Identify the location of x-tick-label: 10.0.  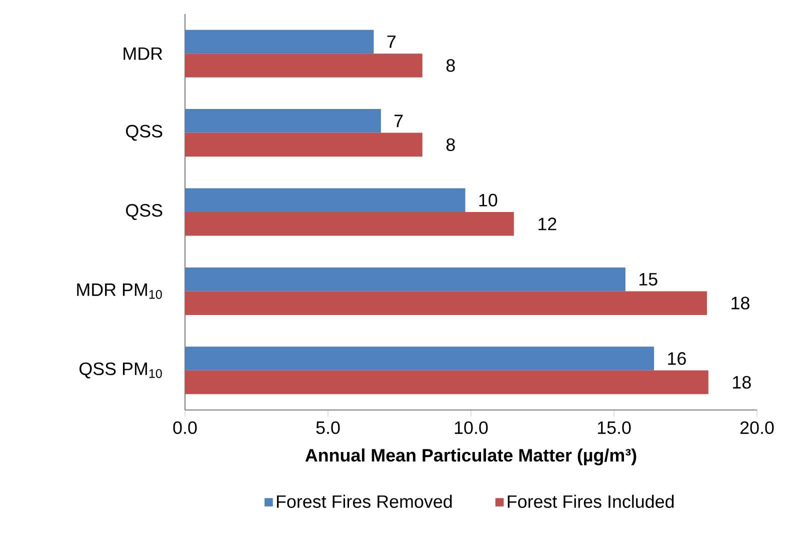
(471, 427).